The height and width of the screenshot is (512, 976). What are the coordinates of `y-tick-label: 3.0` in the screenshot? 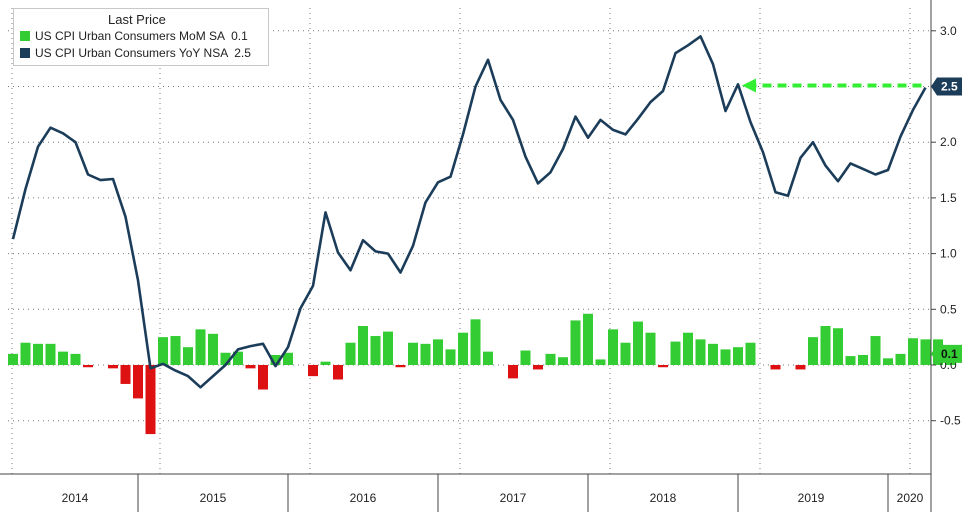 It's located at (948, 31).